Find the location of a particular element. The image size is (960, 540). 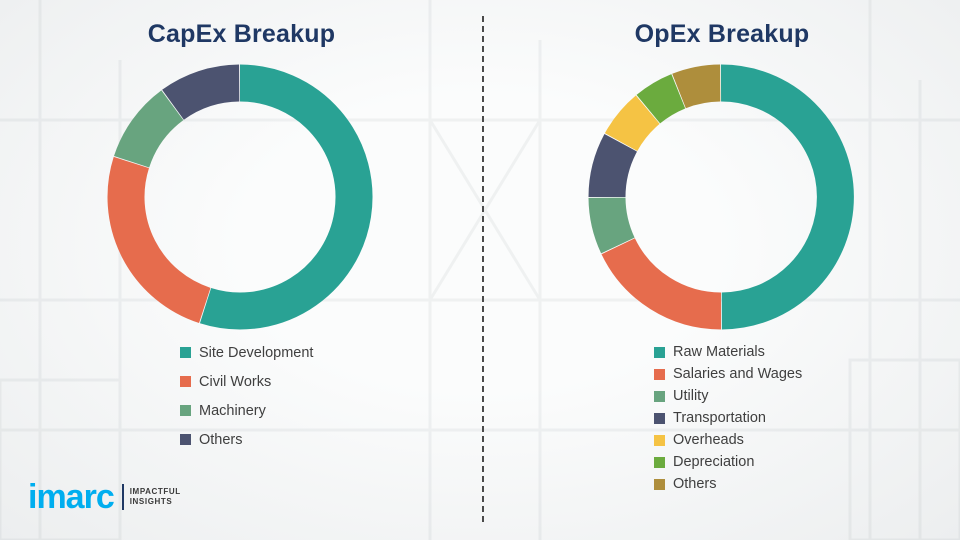

legend-label: Utility is located at coordinates (691, 396).